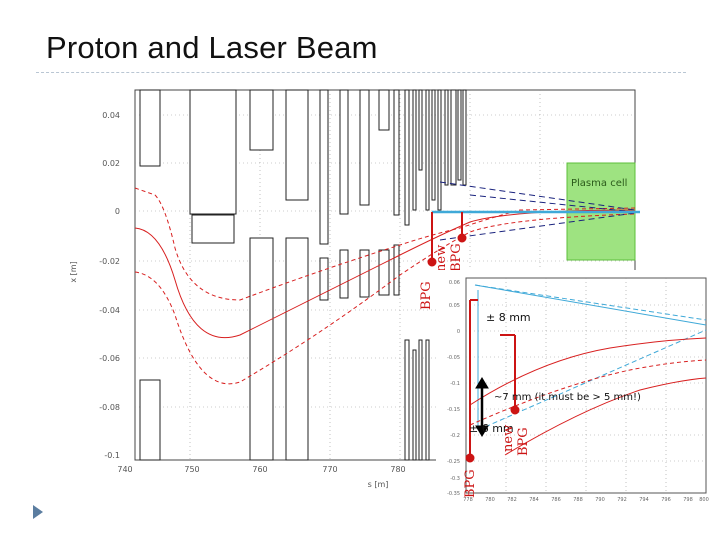 The image size is (720, 540). I want to click on main-ylabel: x [m], so click(73, 271).